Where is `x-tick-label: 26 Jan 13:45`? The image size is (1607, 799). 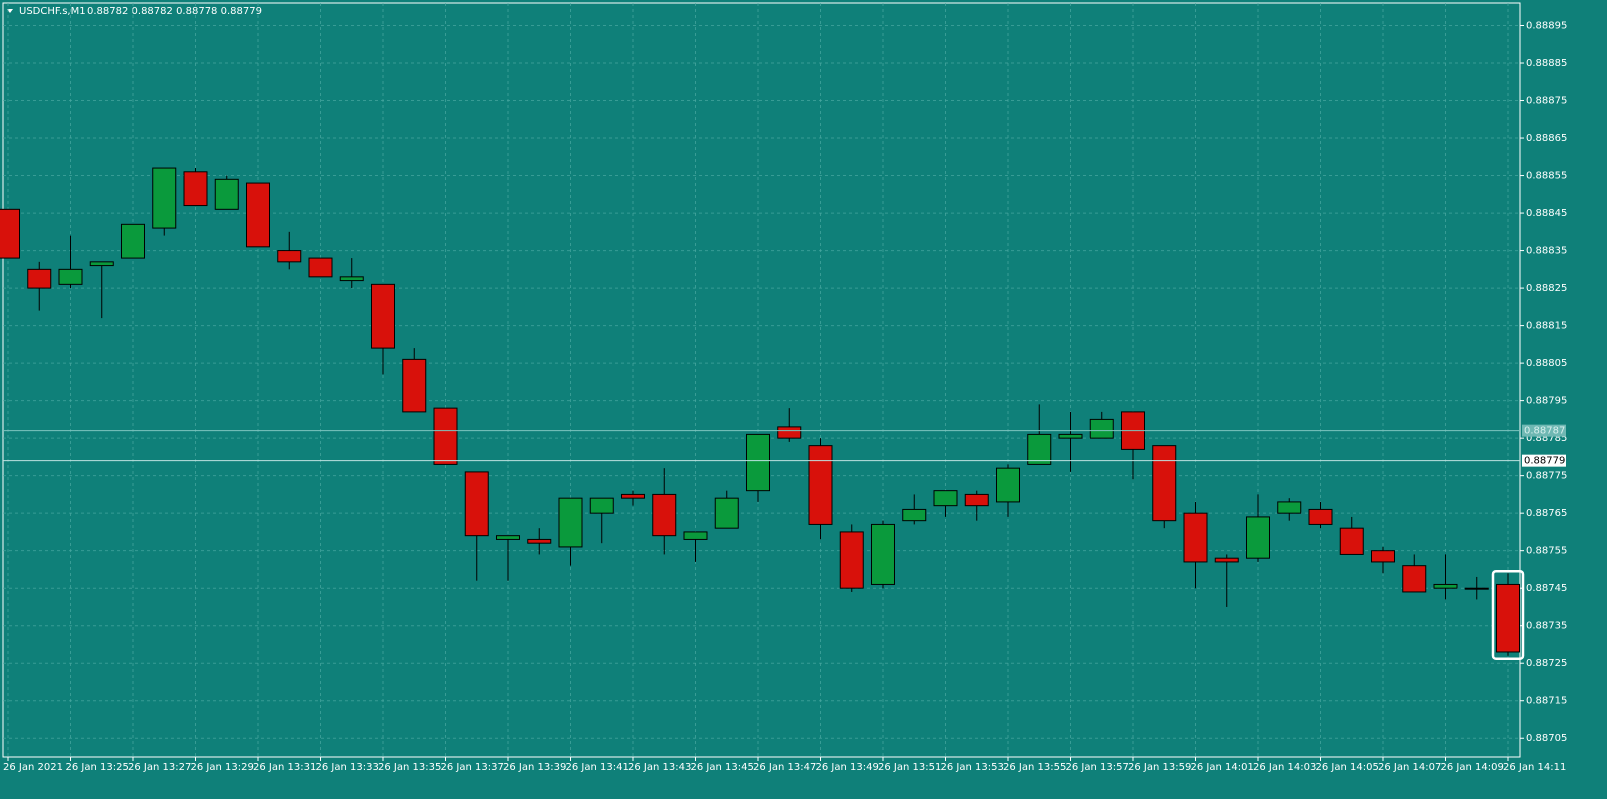
x-tick-label: 26 Jan 13:45 is located at coordinates (722, 767).